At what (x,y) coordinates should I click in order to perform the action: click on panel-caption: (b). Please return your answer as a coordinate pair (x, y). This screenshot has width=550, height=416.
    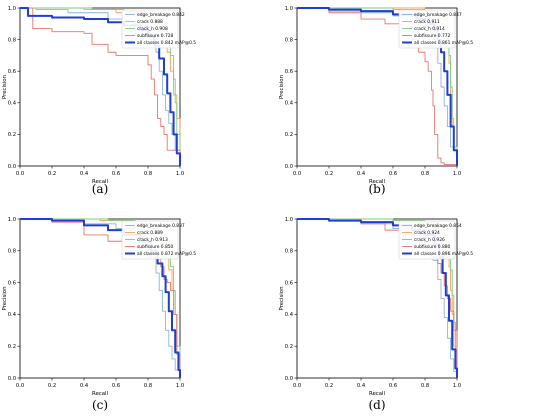
    Looking at the image, I should click on (376, 189).